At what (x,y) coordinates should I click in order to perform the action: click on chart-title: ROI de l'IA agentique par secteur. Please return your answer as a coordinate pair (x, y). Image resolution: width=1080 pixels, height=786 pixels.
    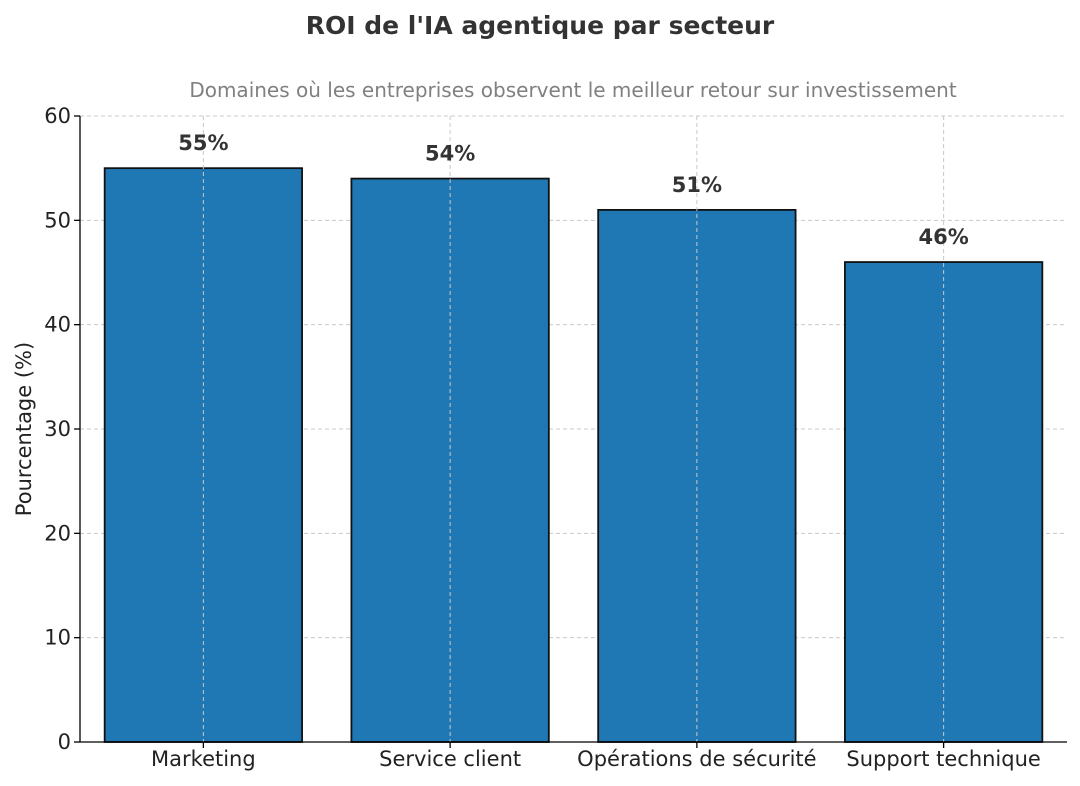
    Looking at the image, I should click on (540, 25).